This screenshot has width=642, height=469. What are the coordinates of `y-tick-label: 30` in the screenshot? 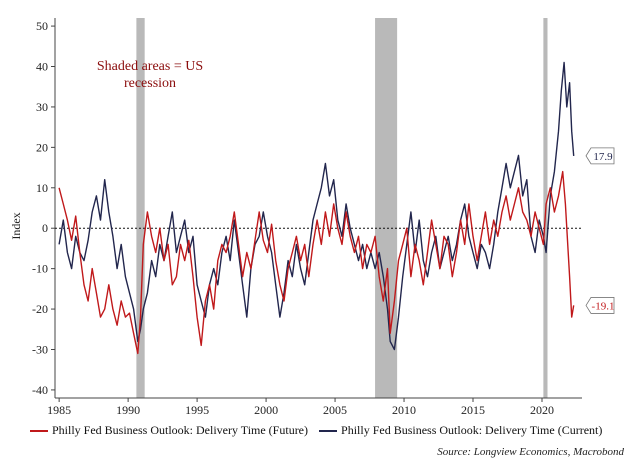 It's located at (42, 107).